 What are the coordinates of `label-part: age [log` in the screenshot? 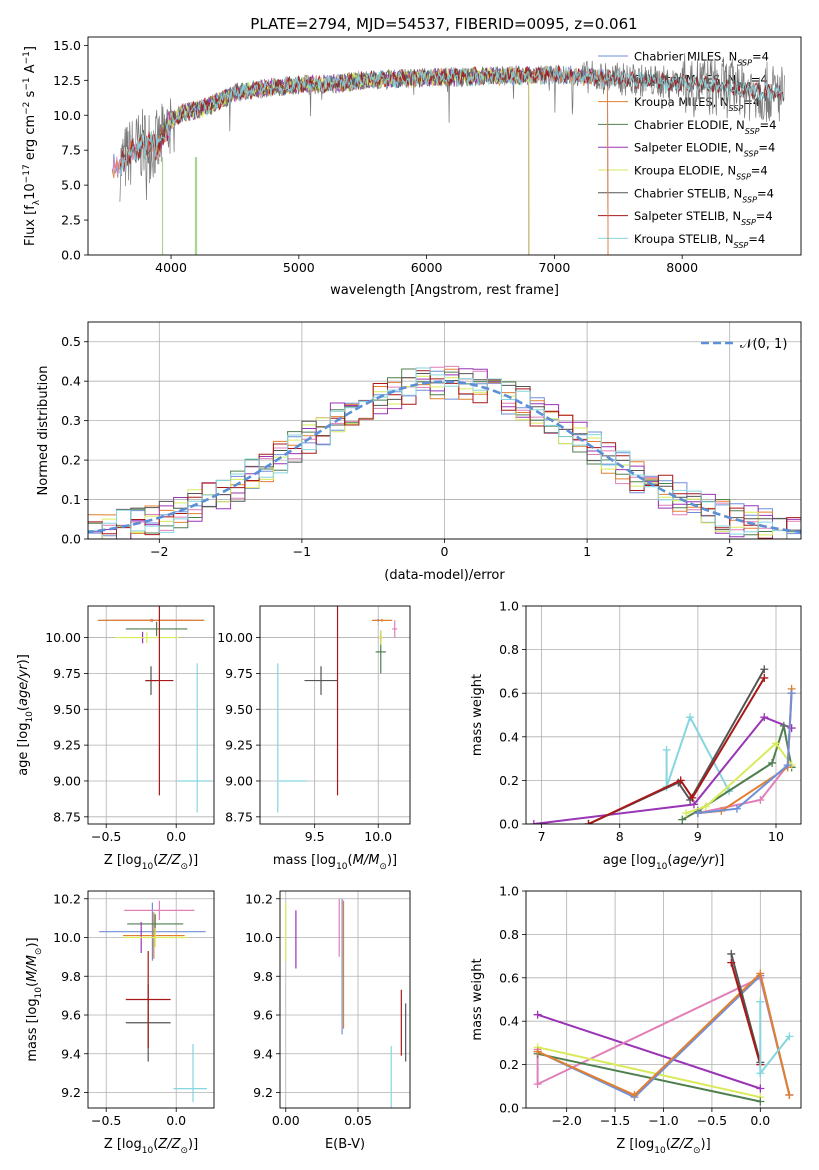 It's located at (23, 749).